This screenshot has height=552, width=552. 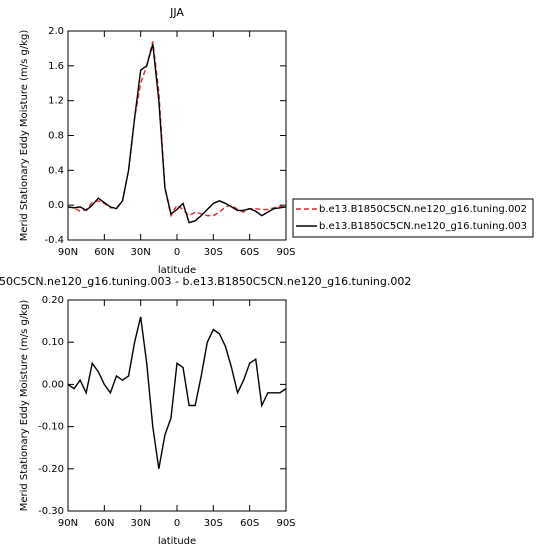 I want to click on chart-title: JJA, so click(x=176, y=12).